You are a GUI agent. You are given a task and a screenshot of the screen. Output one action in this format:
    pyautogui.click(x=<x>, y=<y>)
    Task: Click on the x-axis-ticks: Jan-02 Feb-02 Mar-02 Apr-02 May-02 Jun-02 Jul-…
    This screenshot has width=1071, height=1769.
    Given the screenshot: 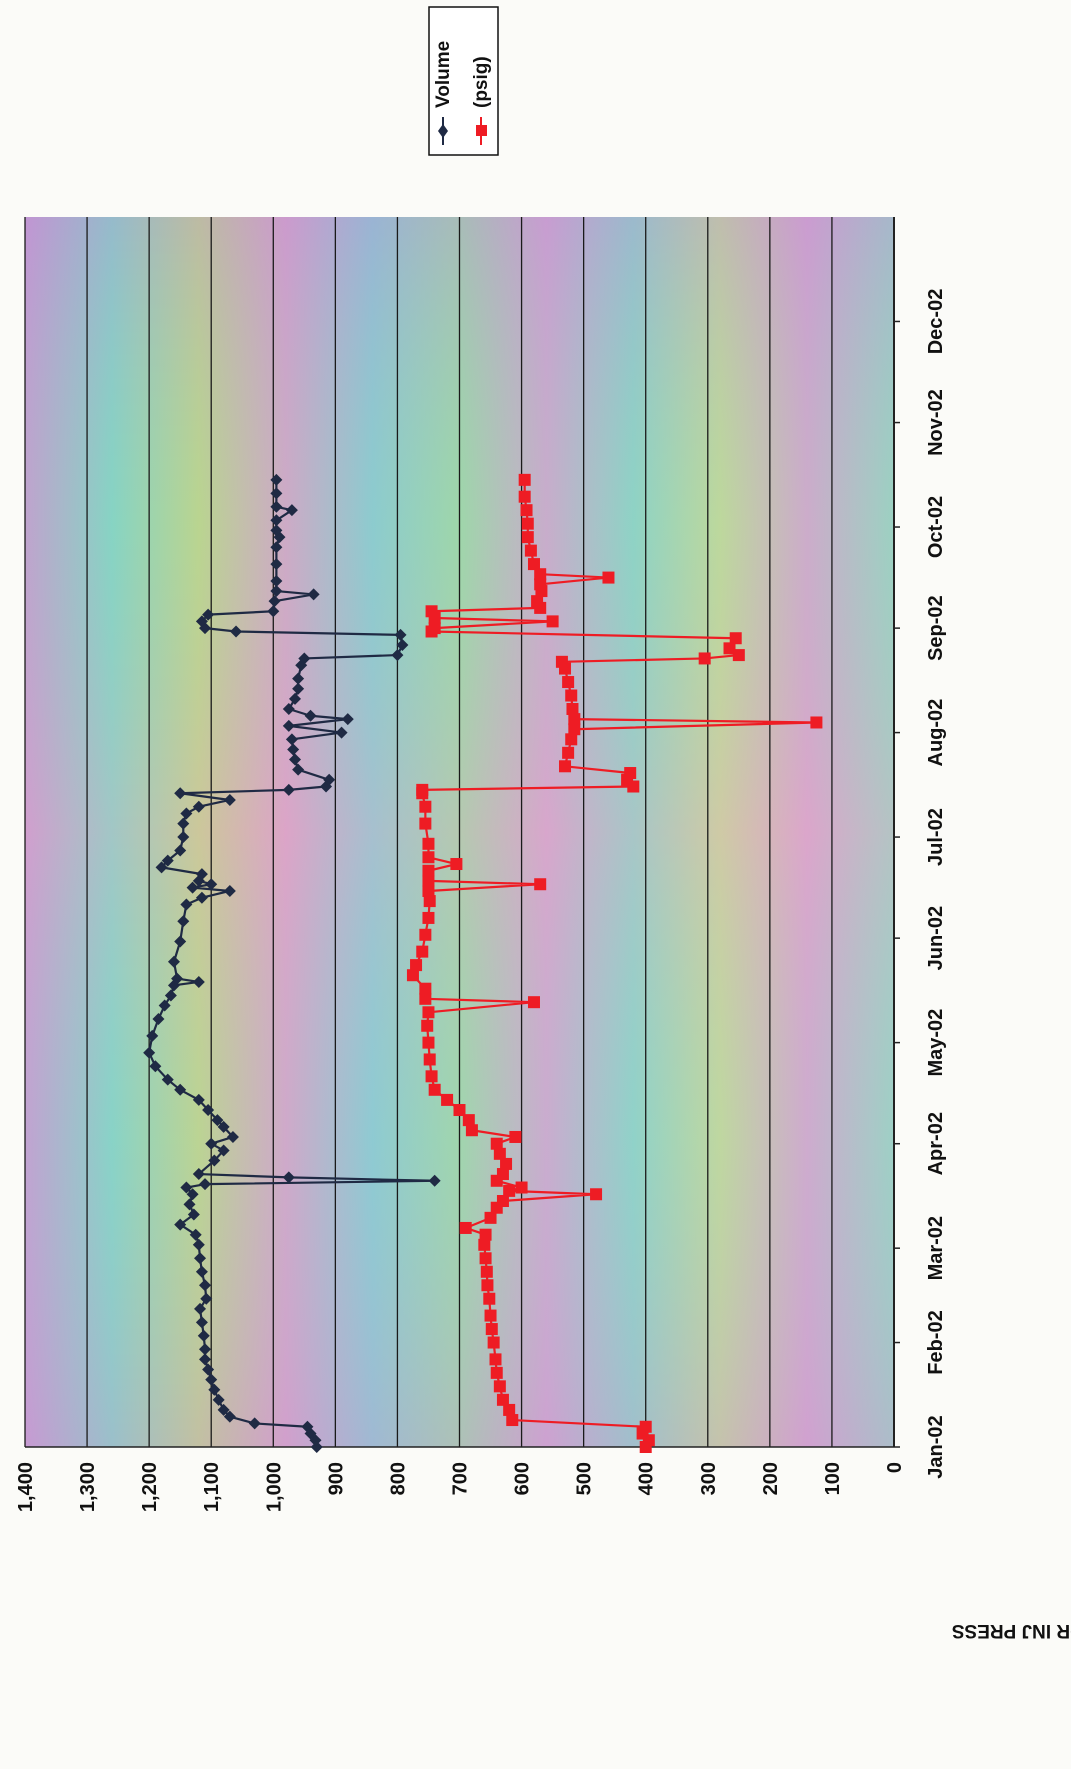 What is the action you would take?
    pyautogui.click(x=920, y=884)
    